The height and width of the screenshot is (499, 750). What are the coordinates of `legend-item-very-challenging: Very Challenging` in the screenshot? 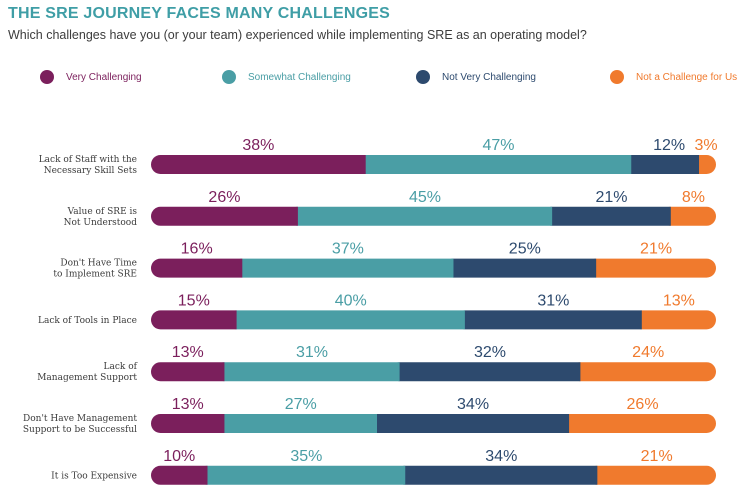 It's located at (91, 77).